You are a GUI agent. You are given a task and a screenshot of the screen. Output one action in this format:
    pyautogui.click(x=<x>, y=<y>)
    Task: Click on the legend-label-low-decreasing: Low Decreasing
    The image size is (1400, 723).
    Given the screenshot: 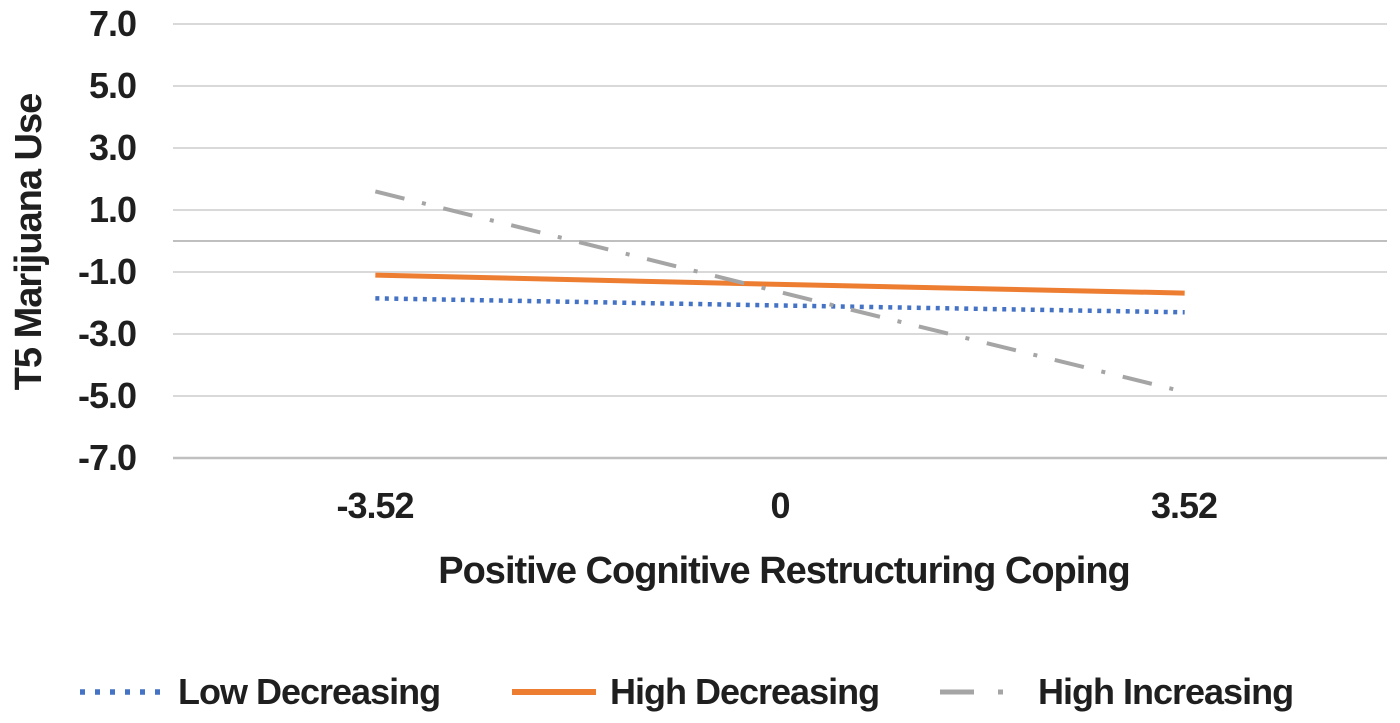 What is the action you would take?
    pyautogui.click(x=309, y=691)
    